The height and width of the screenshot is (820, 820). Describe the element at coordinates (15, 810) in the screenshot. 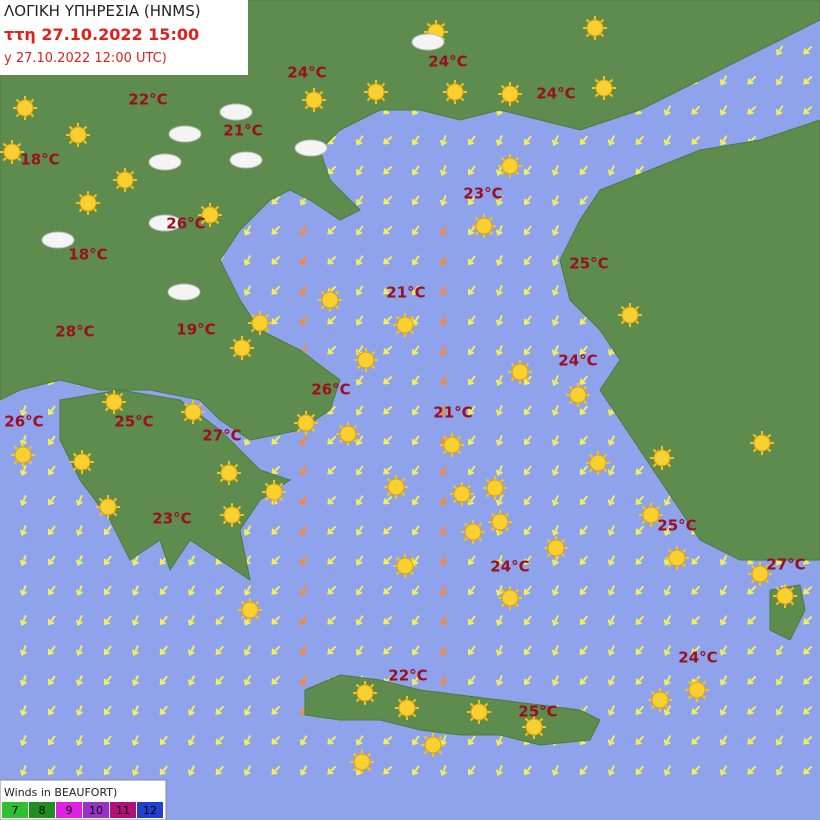

I see `legend-swatch` at that location.